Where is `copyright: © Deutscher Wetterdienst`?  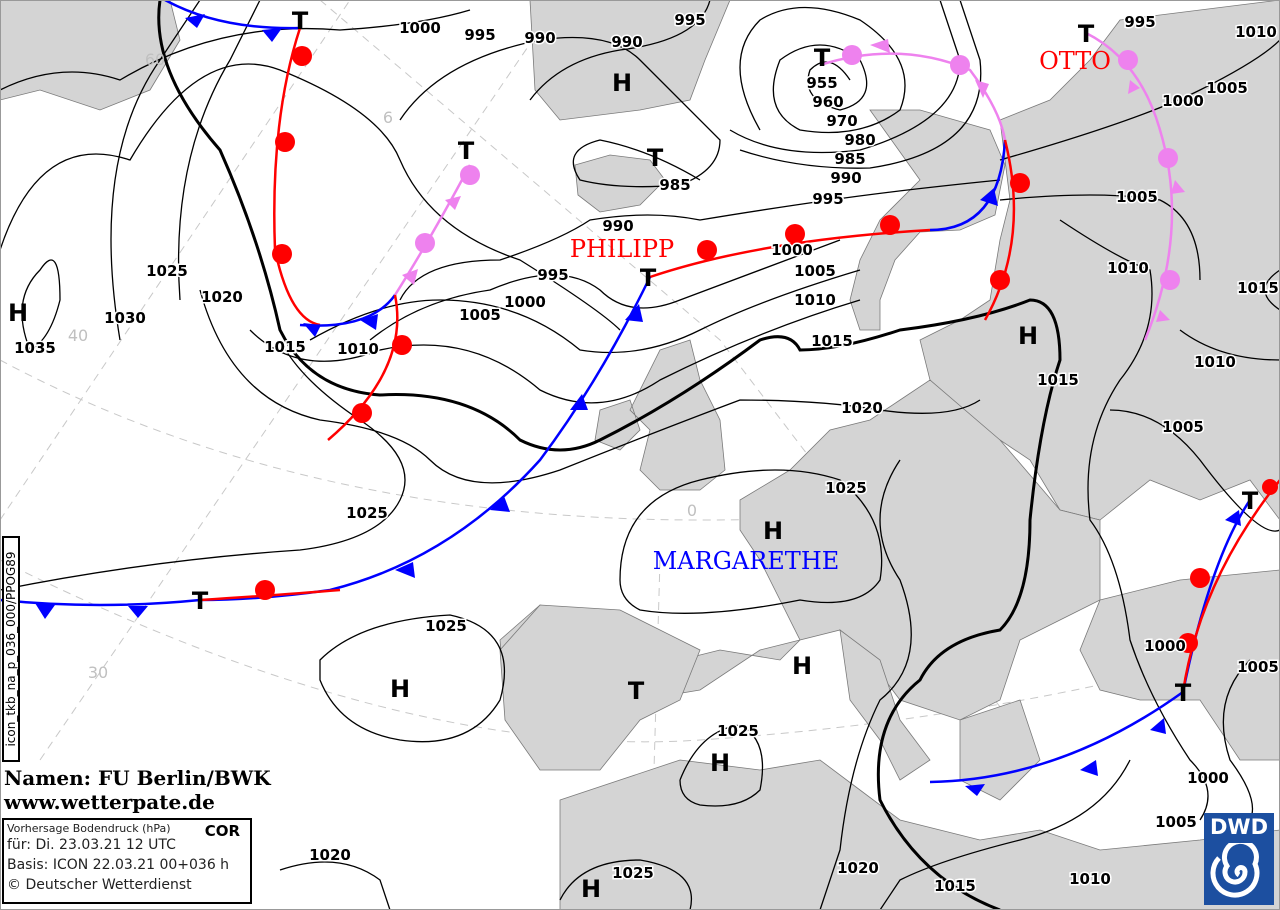
copyright: © Deutscher Wetterdienst is located at coordinates (99, 885).